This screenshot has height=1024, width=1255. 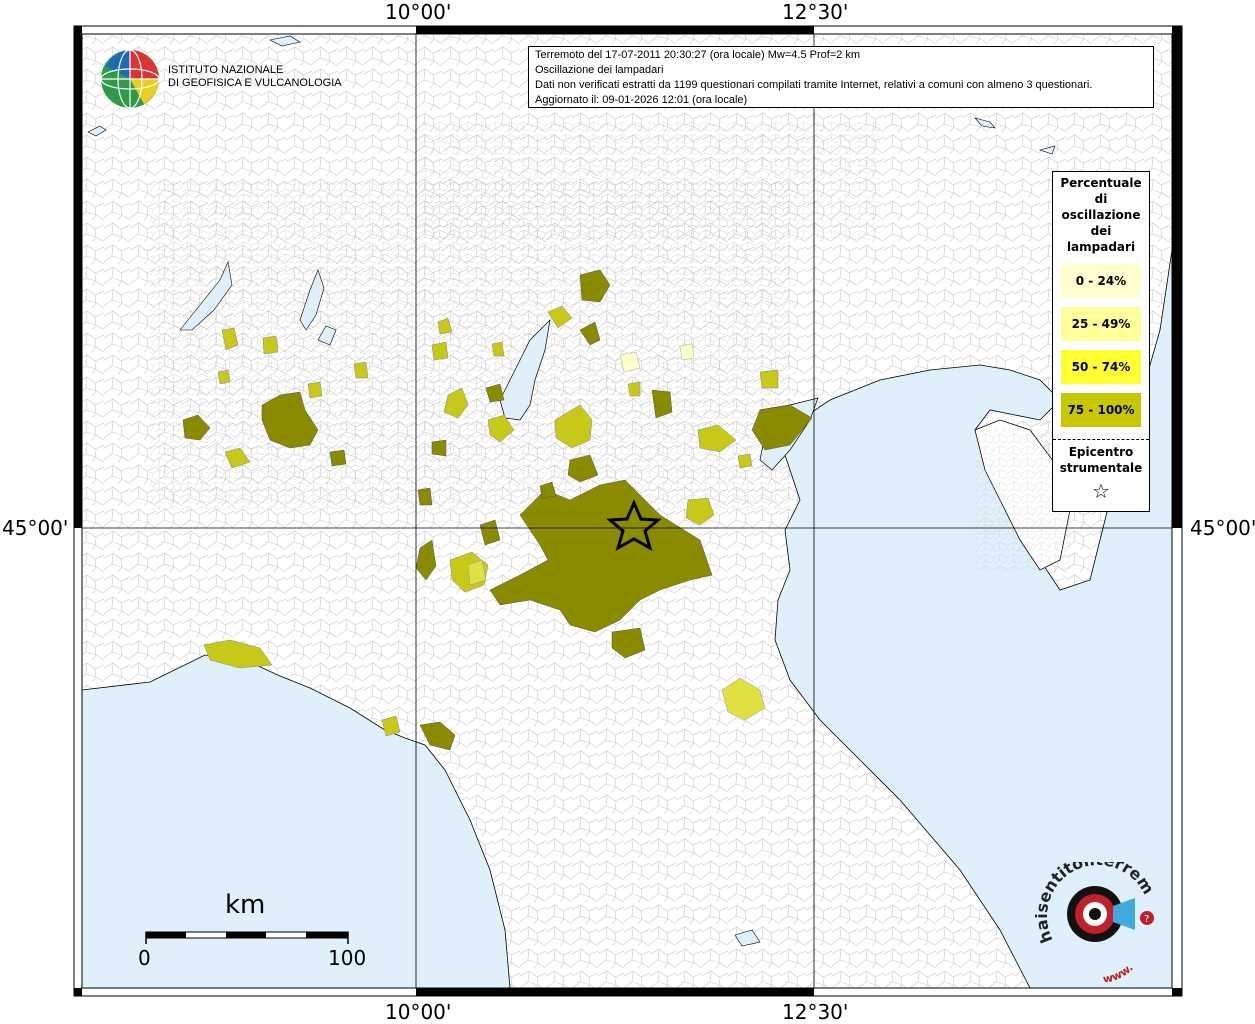 I want to click on legend-title-line: di, so click(x=1101, y=199).